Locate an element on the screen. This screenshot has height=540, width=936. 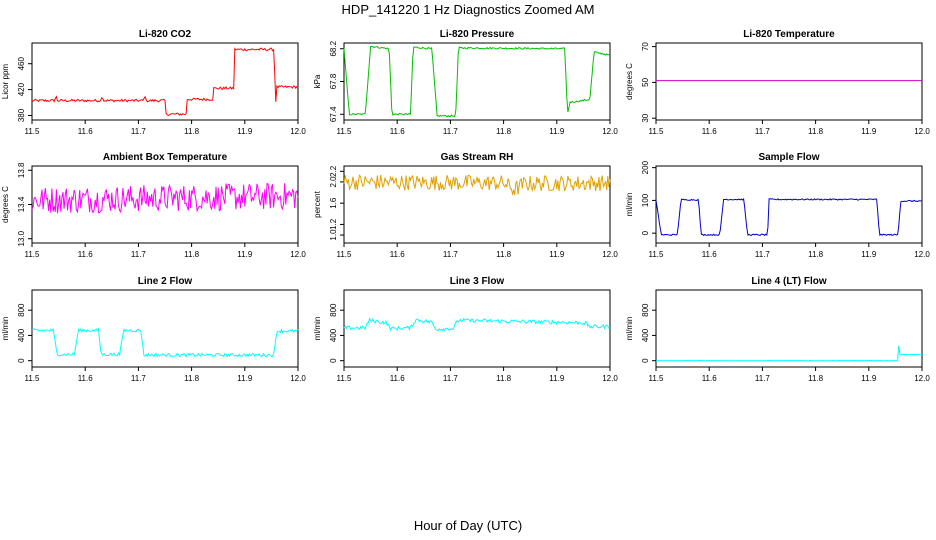
y-tick-label: 2.0 is located at coordinates (333, 182).